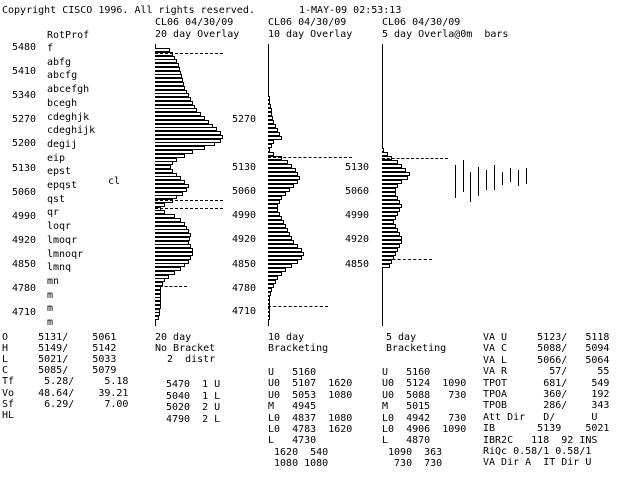 This screenshot has height=480, width=640. Describe the element at coordinates (244, 264) in the screenshot. I see `price-label: 4850` at that location.